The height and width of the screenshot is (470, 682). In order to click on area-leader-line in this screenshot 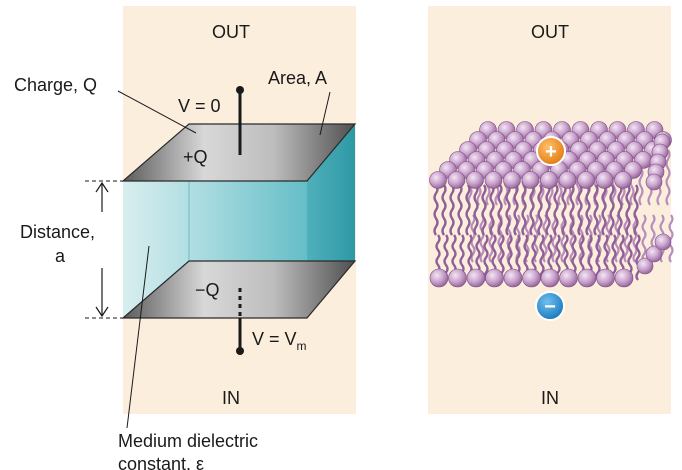, I will do `click(325, 113)`.